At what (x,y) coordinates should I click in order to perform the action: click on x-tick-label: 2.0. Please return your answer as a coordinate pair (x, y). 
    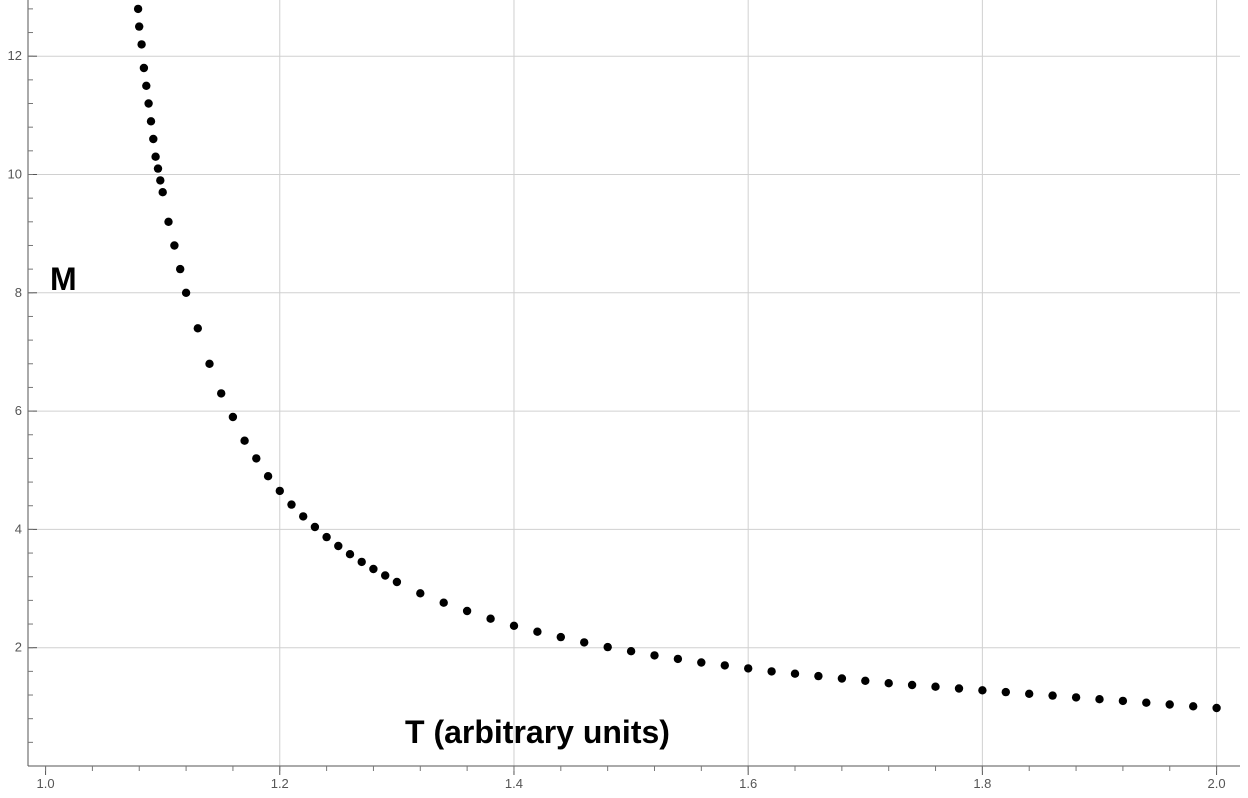
    Looking at the image, I should click on (1217, 783).